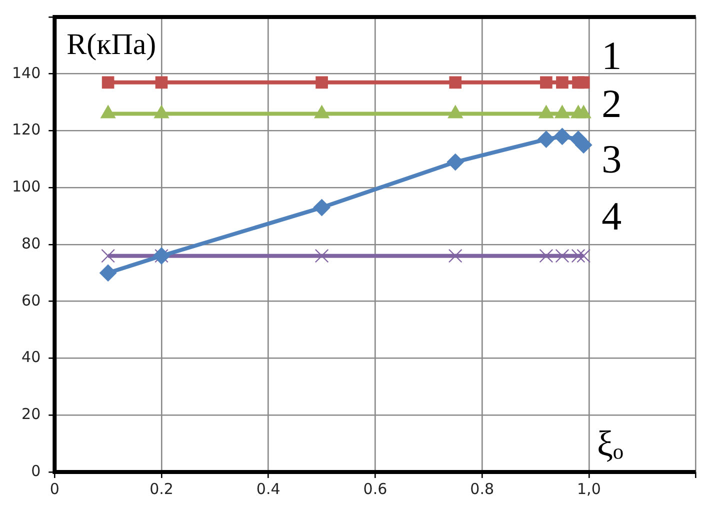 This screenshot has height=508, width=706. I want to click on x-tick-label: 1,0, so click(589, 489).